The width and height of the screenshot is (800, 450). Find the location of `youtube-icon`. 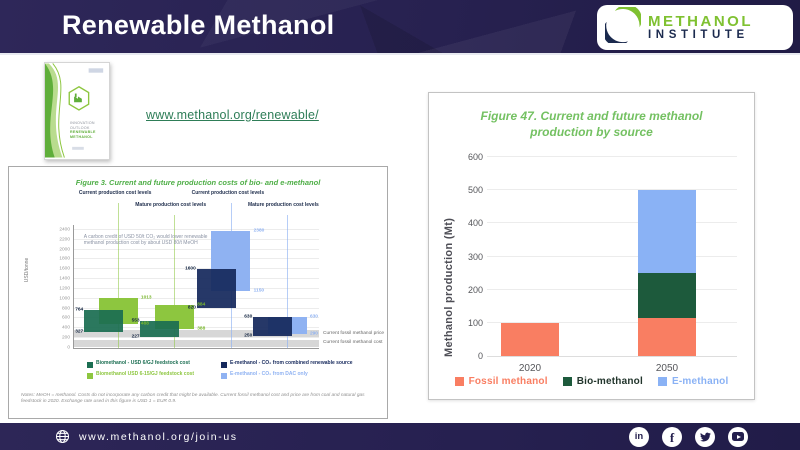

youtube-icon is located at coordinates (738, 436).